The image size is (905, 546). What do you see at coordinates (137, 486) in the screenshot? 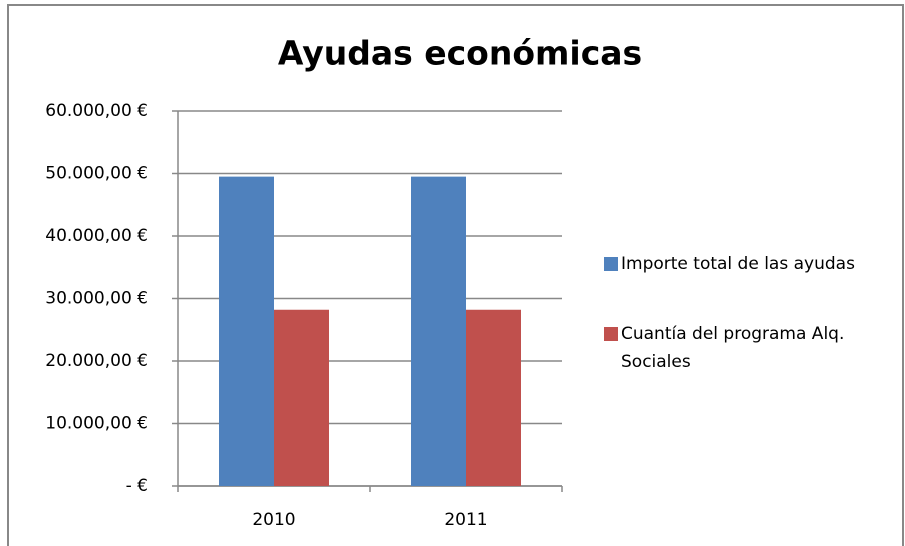
I see `y-tick-label: - €` at bounding box center [137, 486].